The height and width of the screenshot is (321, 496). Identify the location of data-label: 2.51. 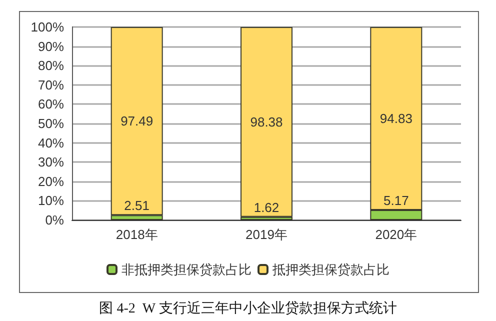
(137, 206).